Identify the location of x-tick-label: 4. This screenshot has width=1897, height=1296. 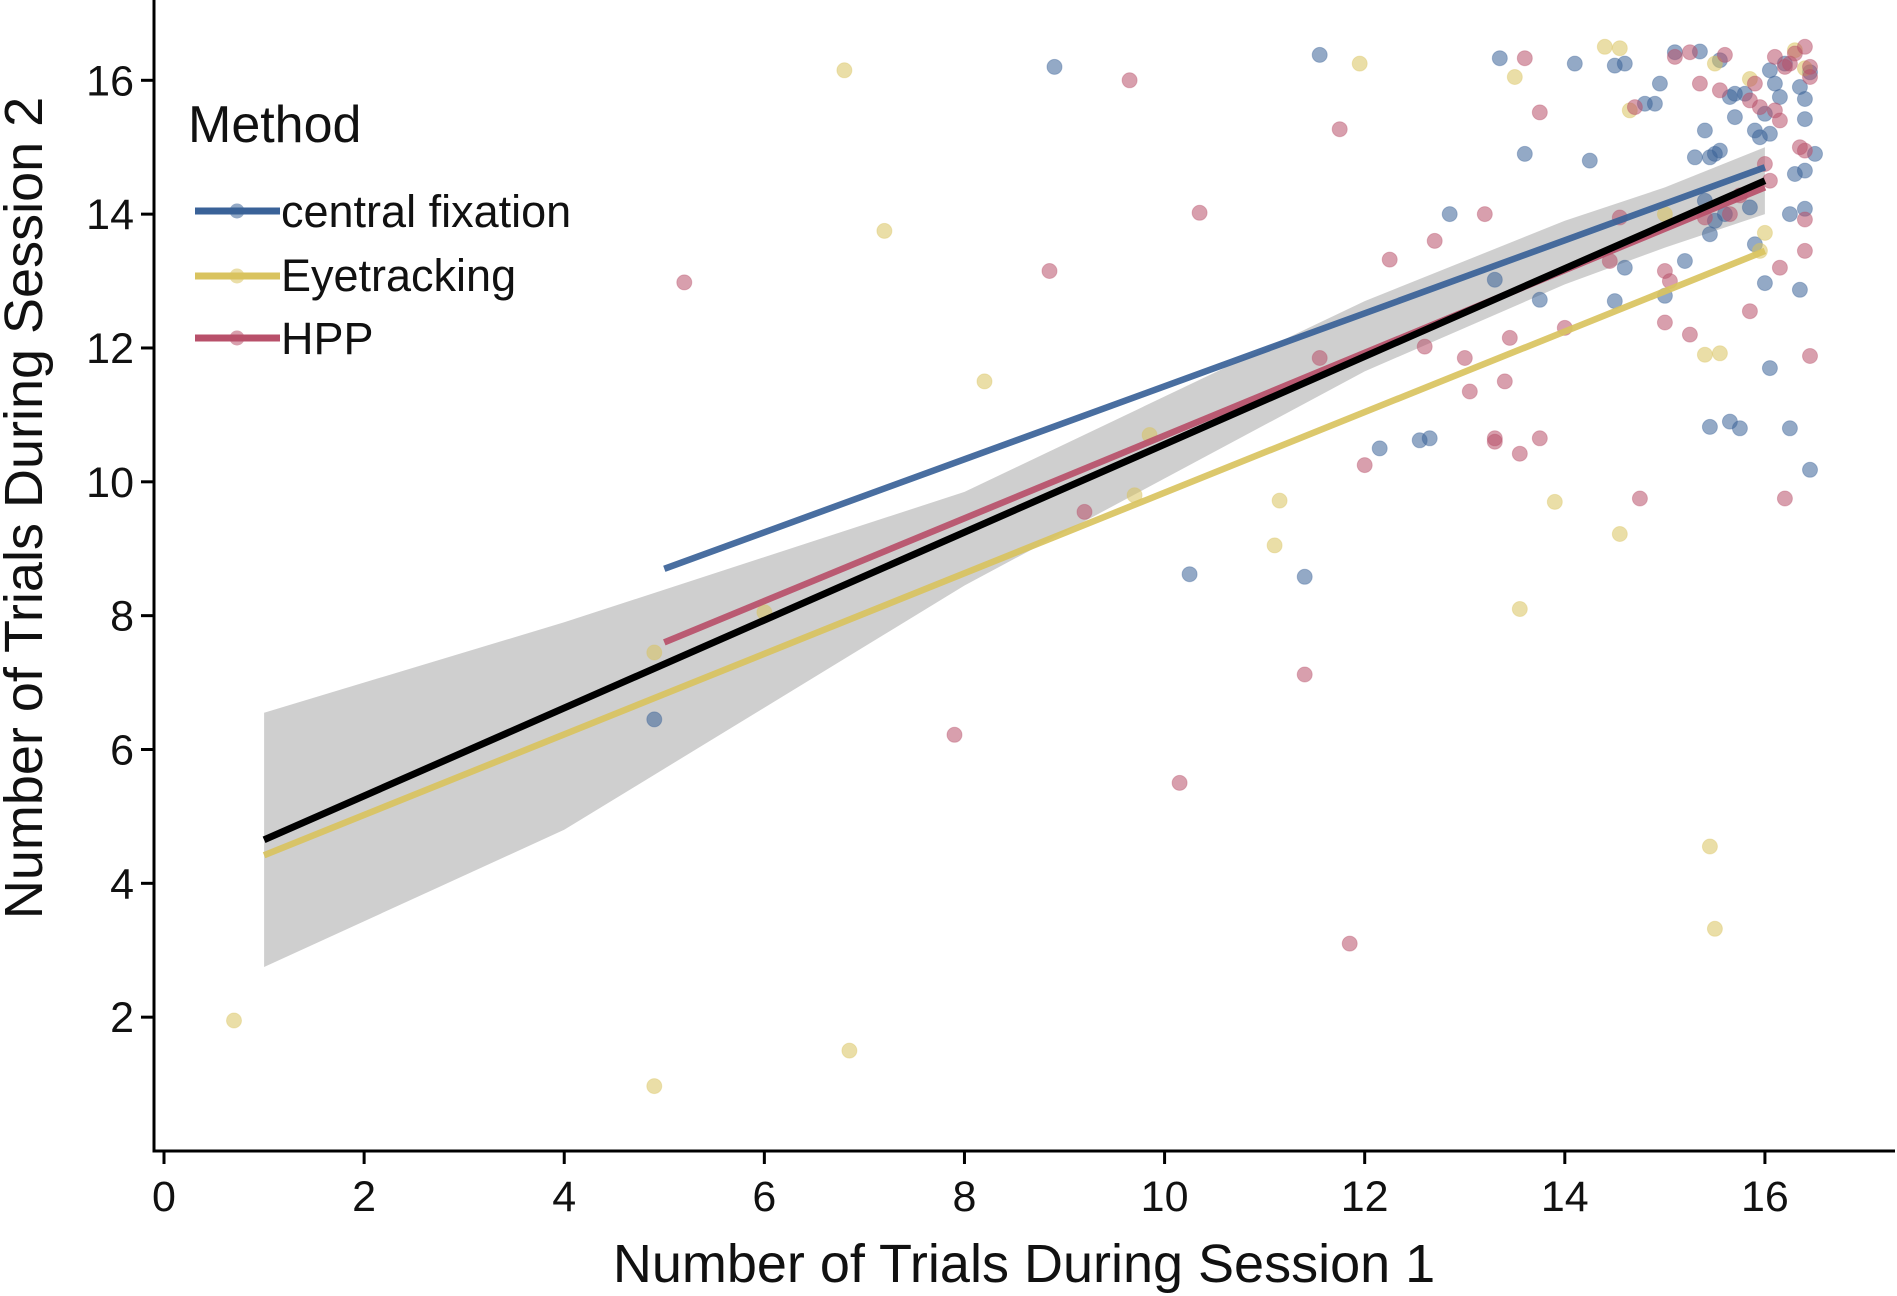
(564, 1197).